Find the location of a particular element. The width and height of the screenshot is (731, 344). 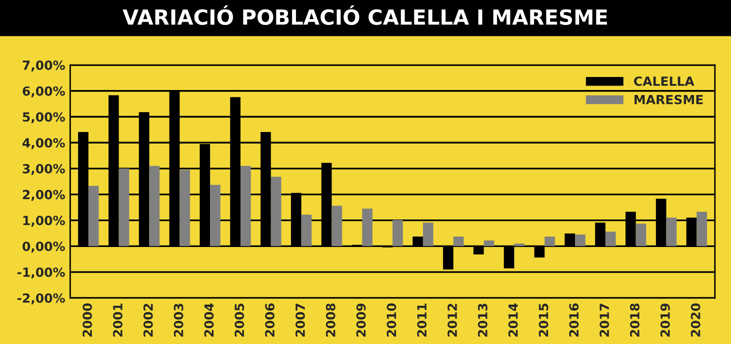

x-tick-label: 2005 is located at coordinates (239, 320).